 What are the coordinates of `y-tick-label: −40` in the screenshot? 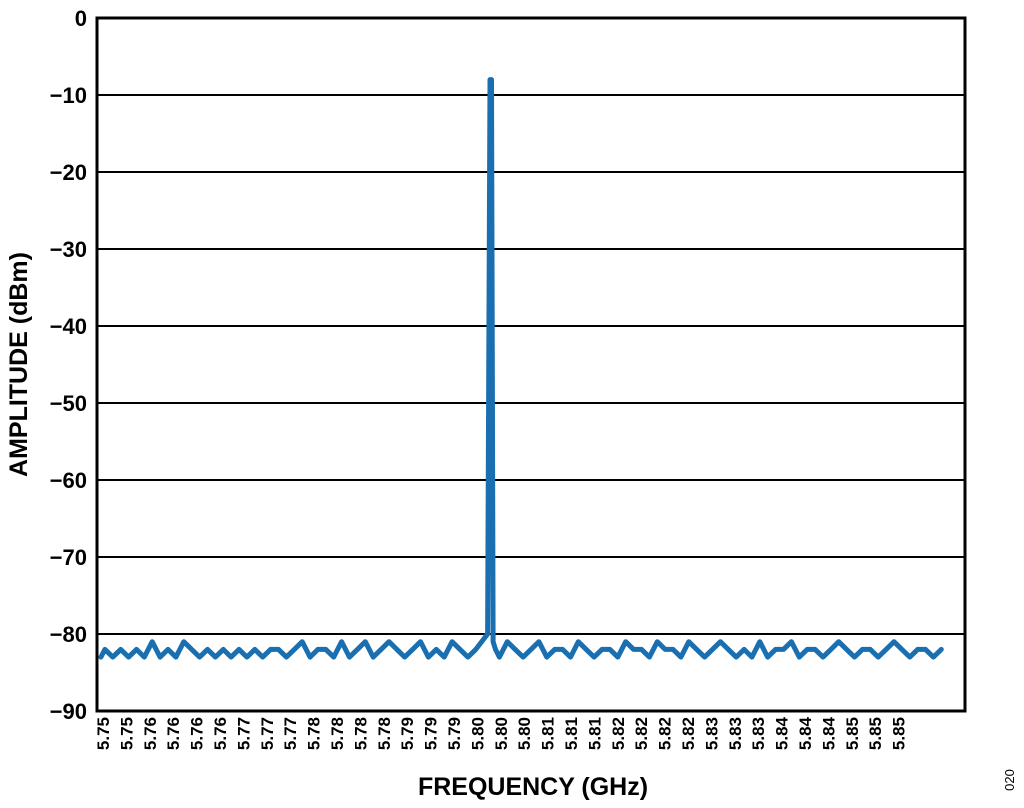 It's located at (68, 326).